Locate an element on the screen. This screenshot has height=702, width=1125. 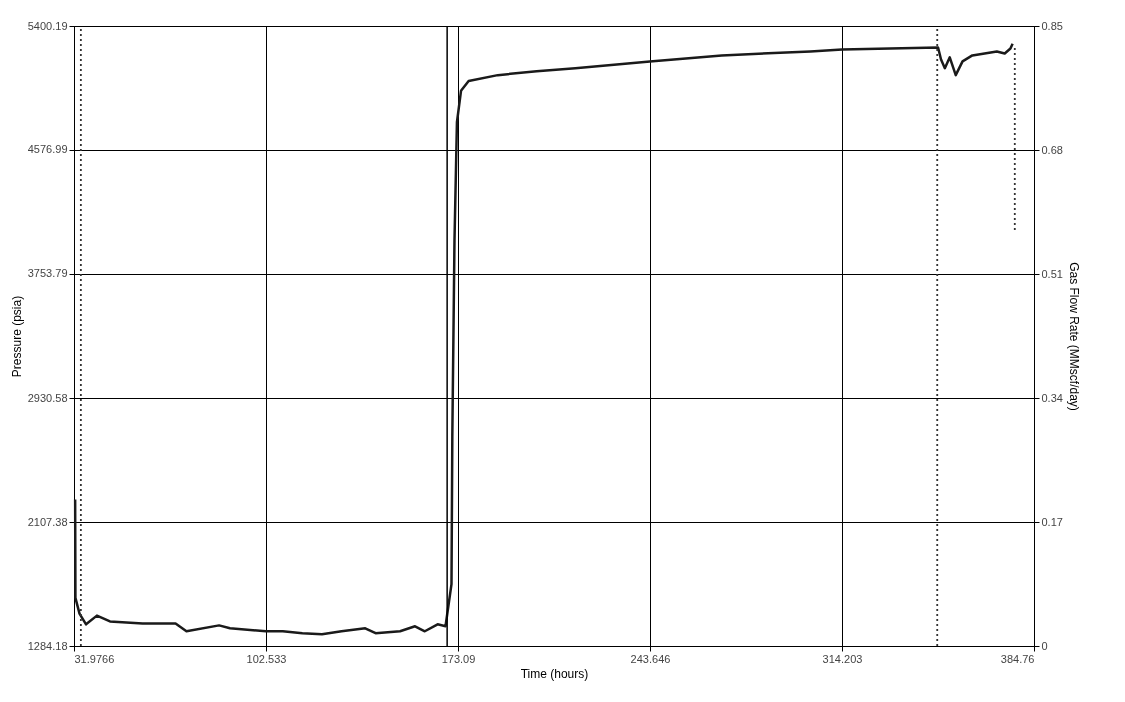
y-tick-label: 5400.19 is located at coordinates (47, 25).